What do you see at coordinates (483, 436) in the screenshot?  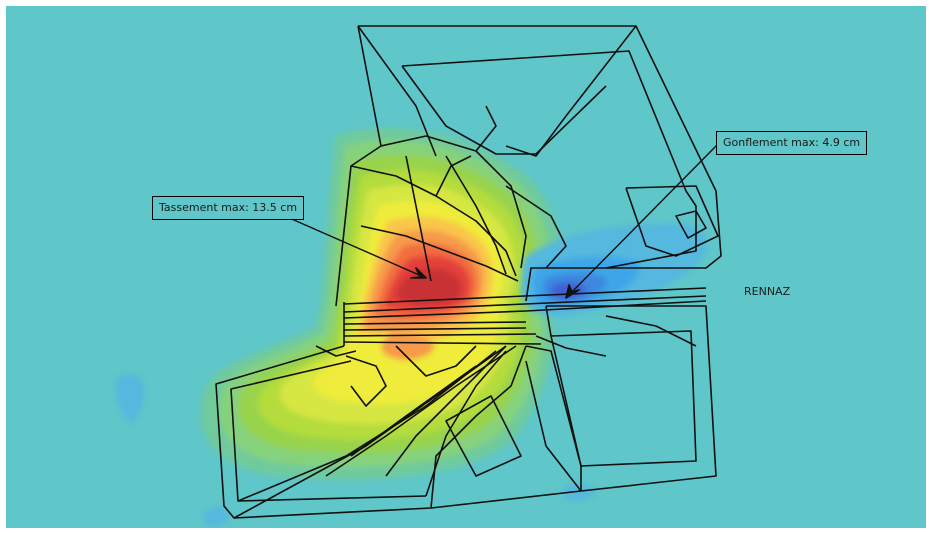 I see `lower-left-small-box` at bounding box center [483, 436].